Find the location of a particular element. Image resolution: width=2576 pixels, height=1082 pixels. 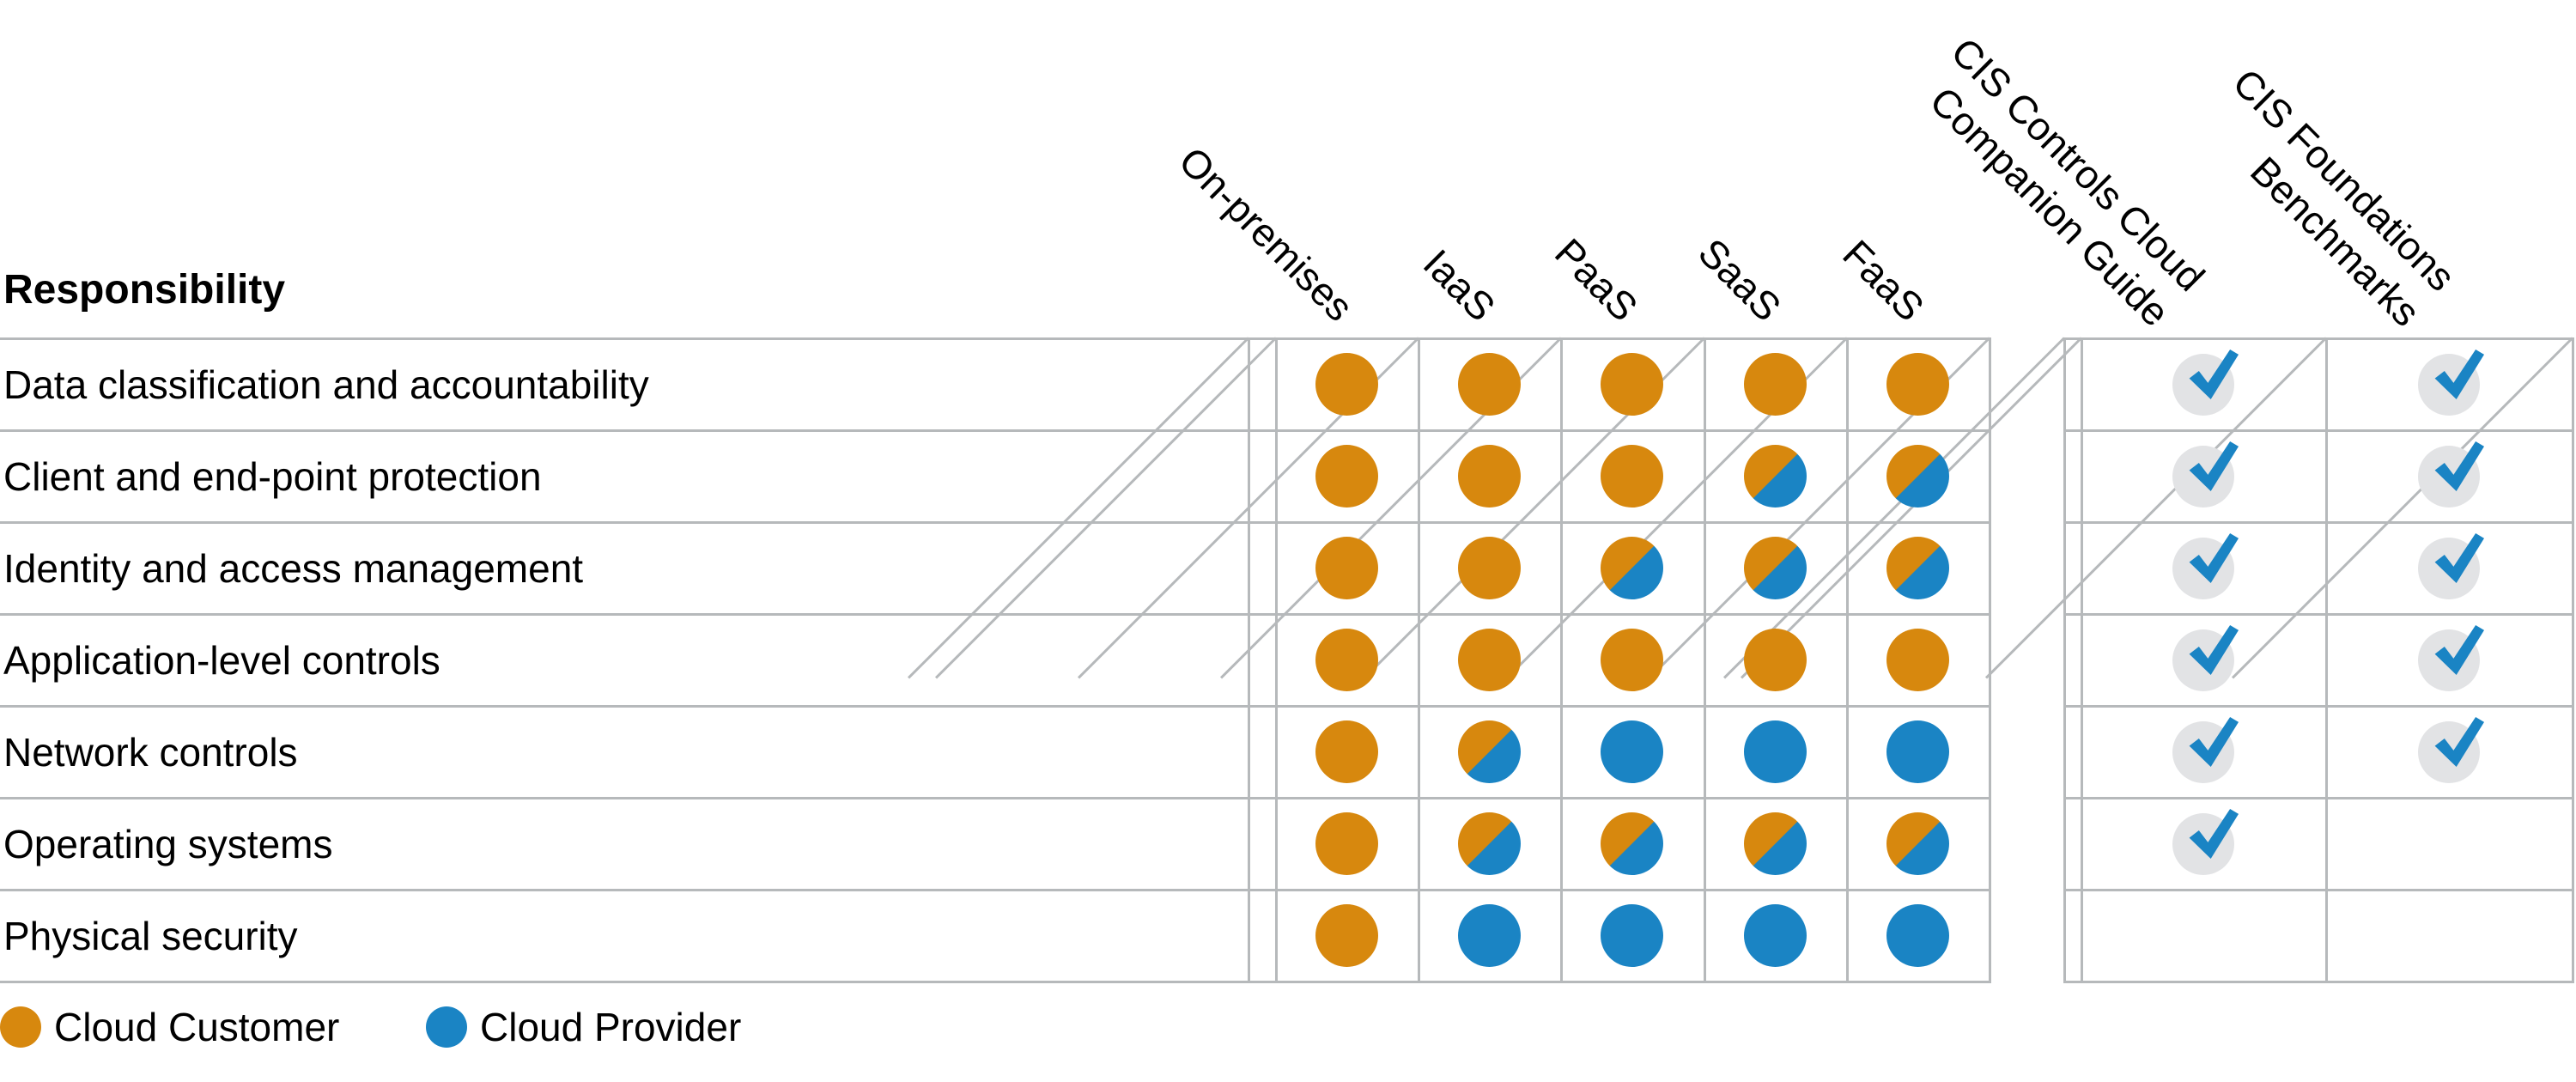

column-header-faas: FaaS is located at coordinates (1884, 280).